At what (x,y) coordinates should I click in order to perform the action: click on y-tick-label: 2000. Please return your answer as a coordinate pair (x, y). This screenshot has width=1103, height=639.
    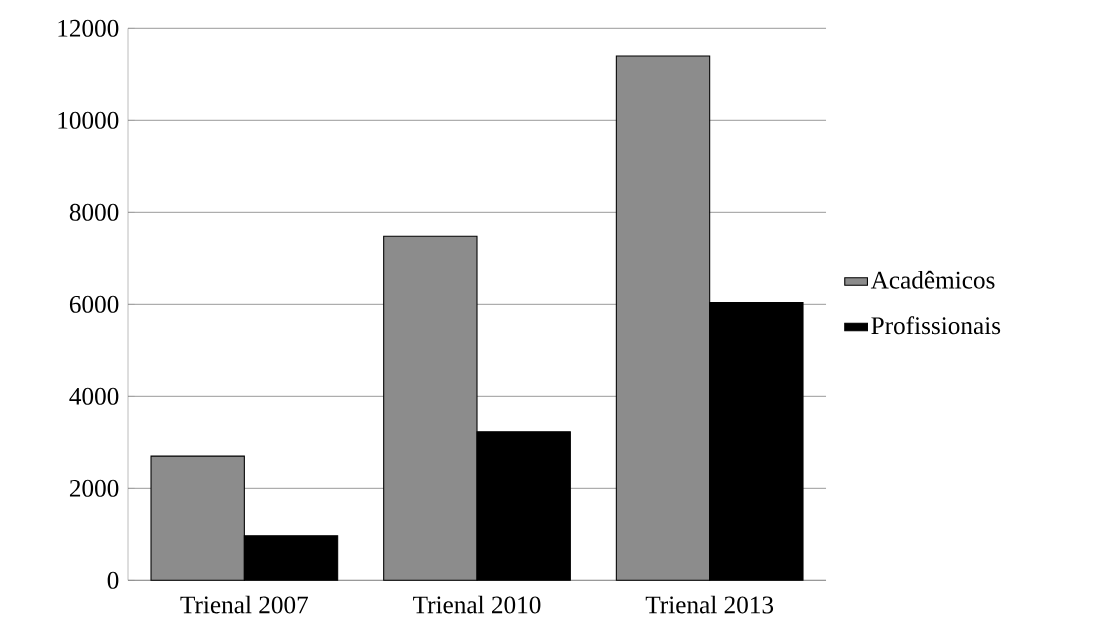
    Looking at the image, I should click on (94, 488).